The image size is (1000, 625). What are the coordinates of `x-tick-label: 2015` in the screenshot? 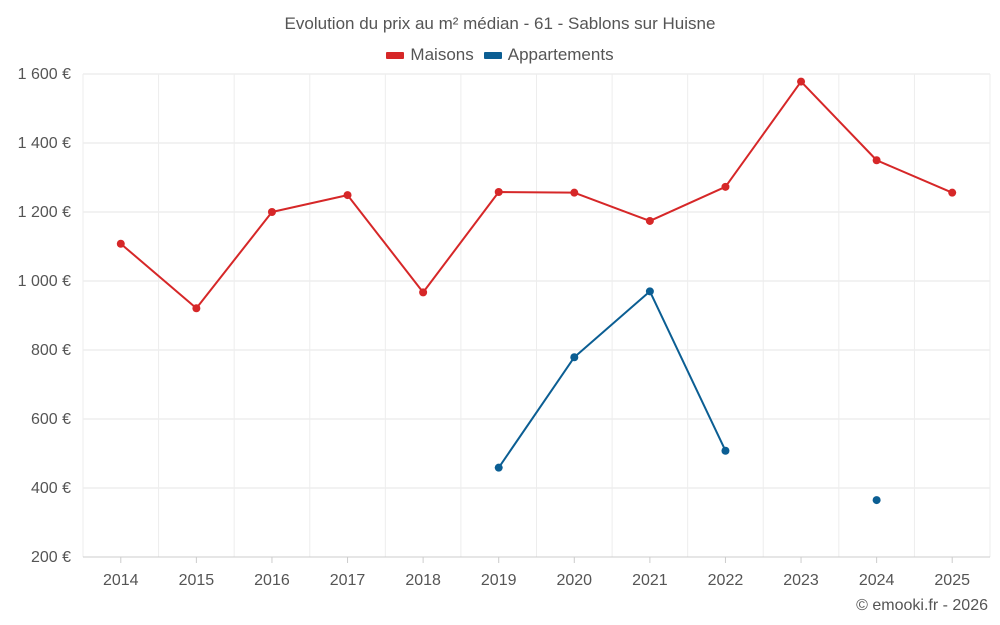 It's located at (197, 580).